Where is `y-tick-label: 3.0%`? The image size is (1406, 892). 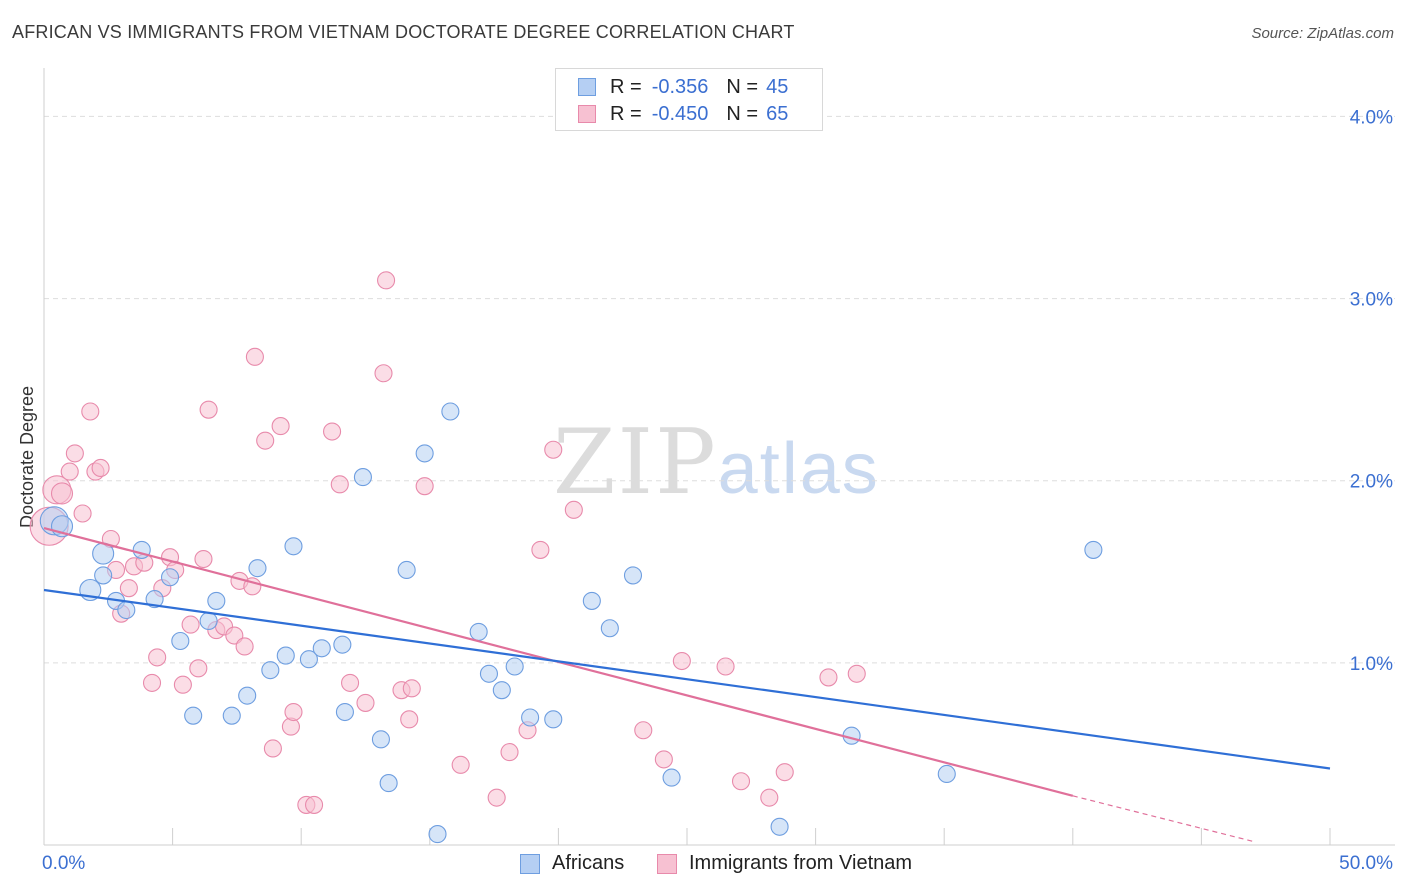
y-tick-label: 3.0% is located at coordinates (1371, 300).